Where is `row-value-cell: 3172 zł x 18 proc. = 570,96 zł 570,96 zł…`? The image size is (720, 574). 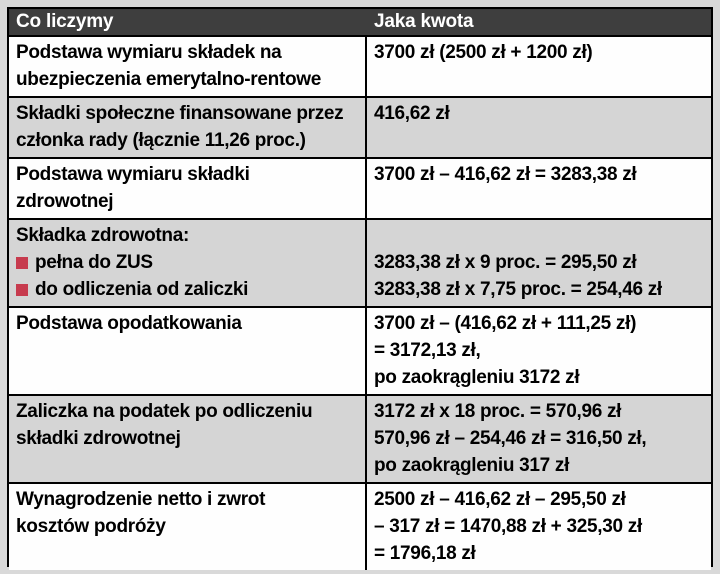 row-value-cell: 3172 zł x 18 proc. = 570,96 zł 570,96 zł… is located at coordinates (539, 439).